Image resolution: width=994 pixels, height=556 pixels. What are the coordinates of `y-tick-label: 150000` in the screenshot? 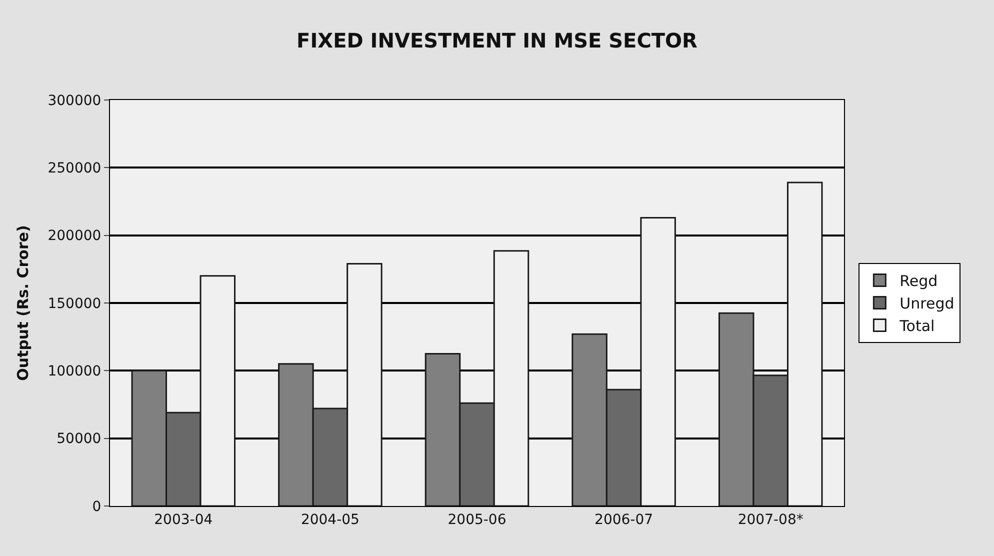 It's located at (75, 304).